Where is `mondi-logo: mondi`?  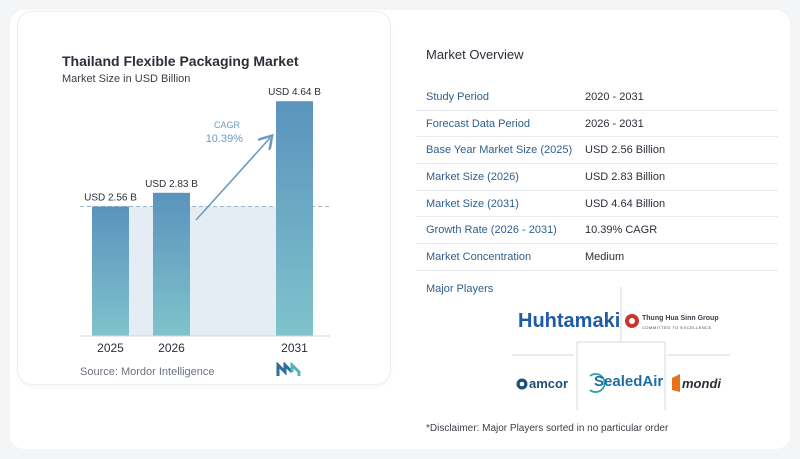
mondi-logo: mondi is located at coordinates (701, 383).